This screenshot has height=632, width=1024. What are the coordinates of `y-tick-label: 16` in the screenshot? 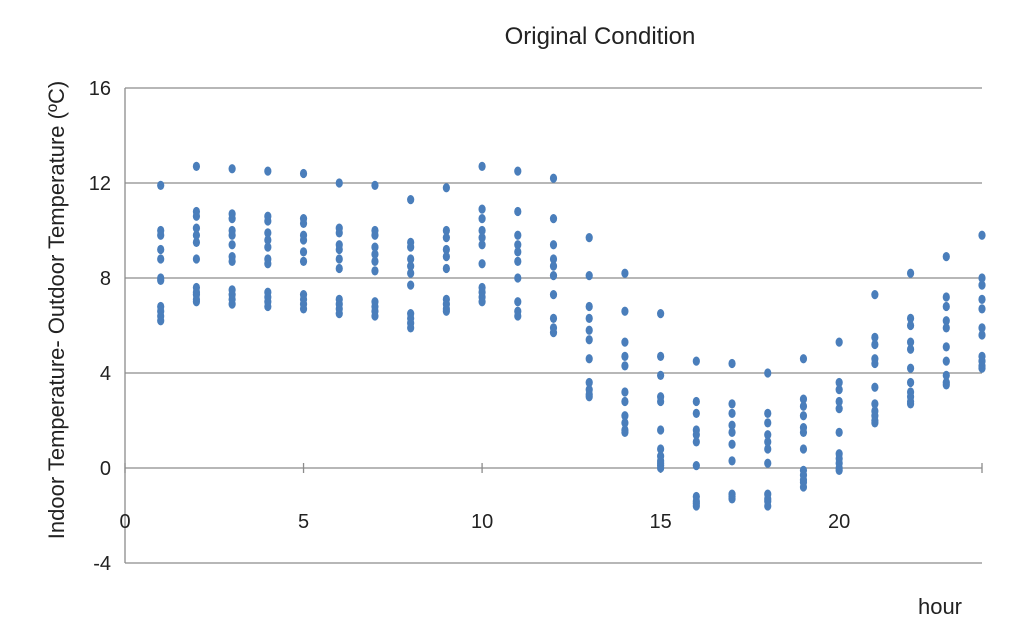 It's located at (100, 89).